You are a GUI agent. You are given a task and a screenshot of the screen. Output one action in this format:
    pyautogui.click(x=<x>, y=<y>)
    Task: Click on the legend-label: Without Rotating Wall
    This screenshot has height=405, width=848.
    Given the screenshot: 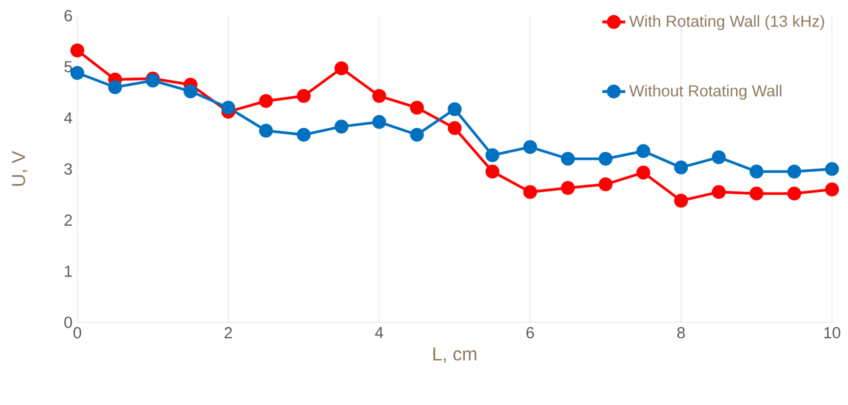 What is the action you would take?
    pyautogui.click(x=705, y=92)
    